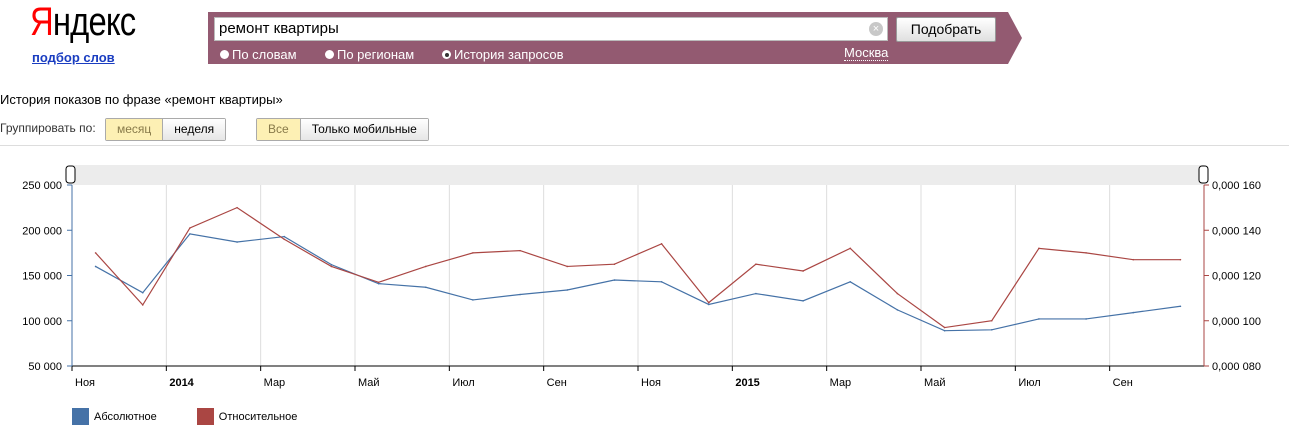  I want to click on submit-button: Подобрать, so click(946, 29).